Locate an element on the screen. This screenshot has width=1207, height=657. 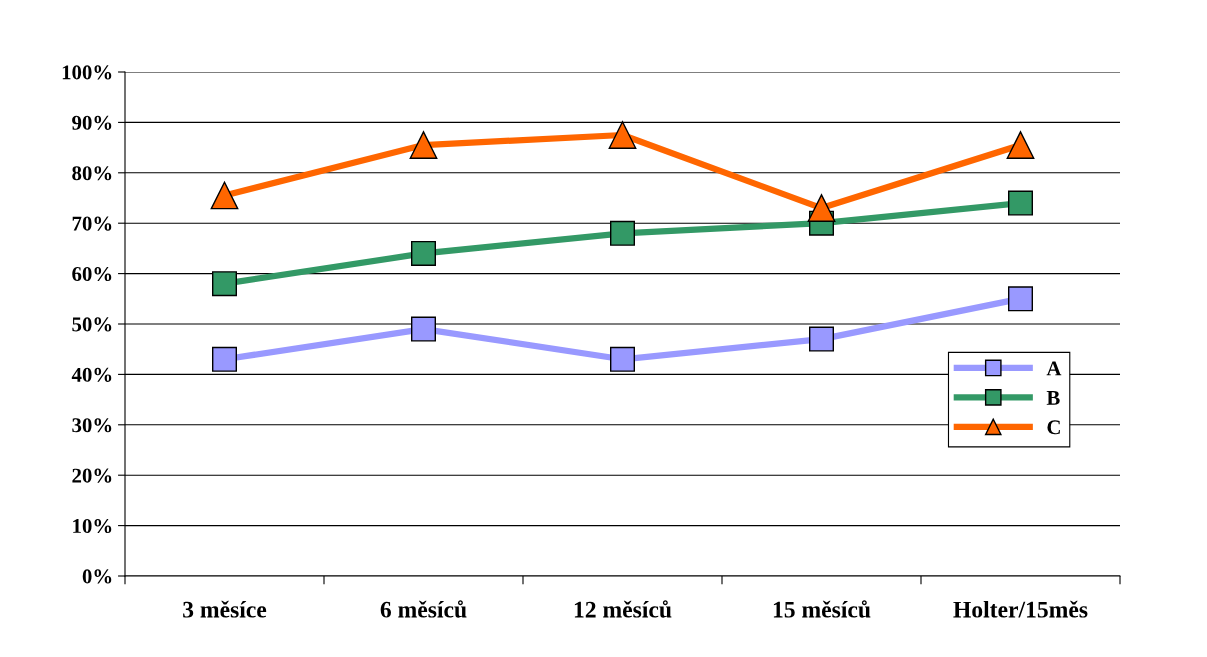
x-tick-label: 15 měsíců is located at coordinates (822, 609).